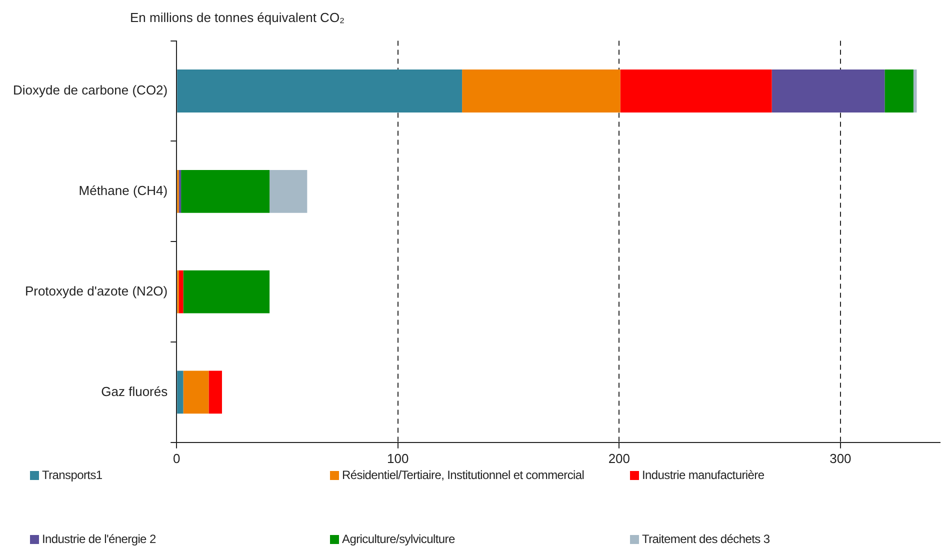  I want to click on legend-label: Agriculture/sylviculture, so click(398, 539).